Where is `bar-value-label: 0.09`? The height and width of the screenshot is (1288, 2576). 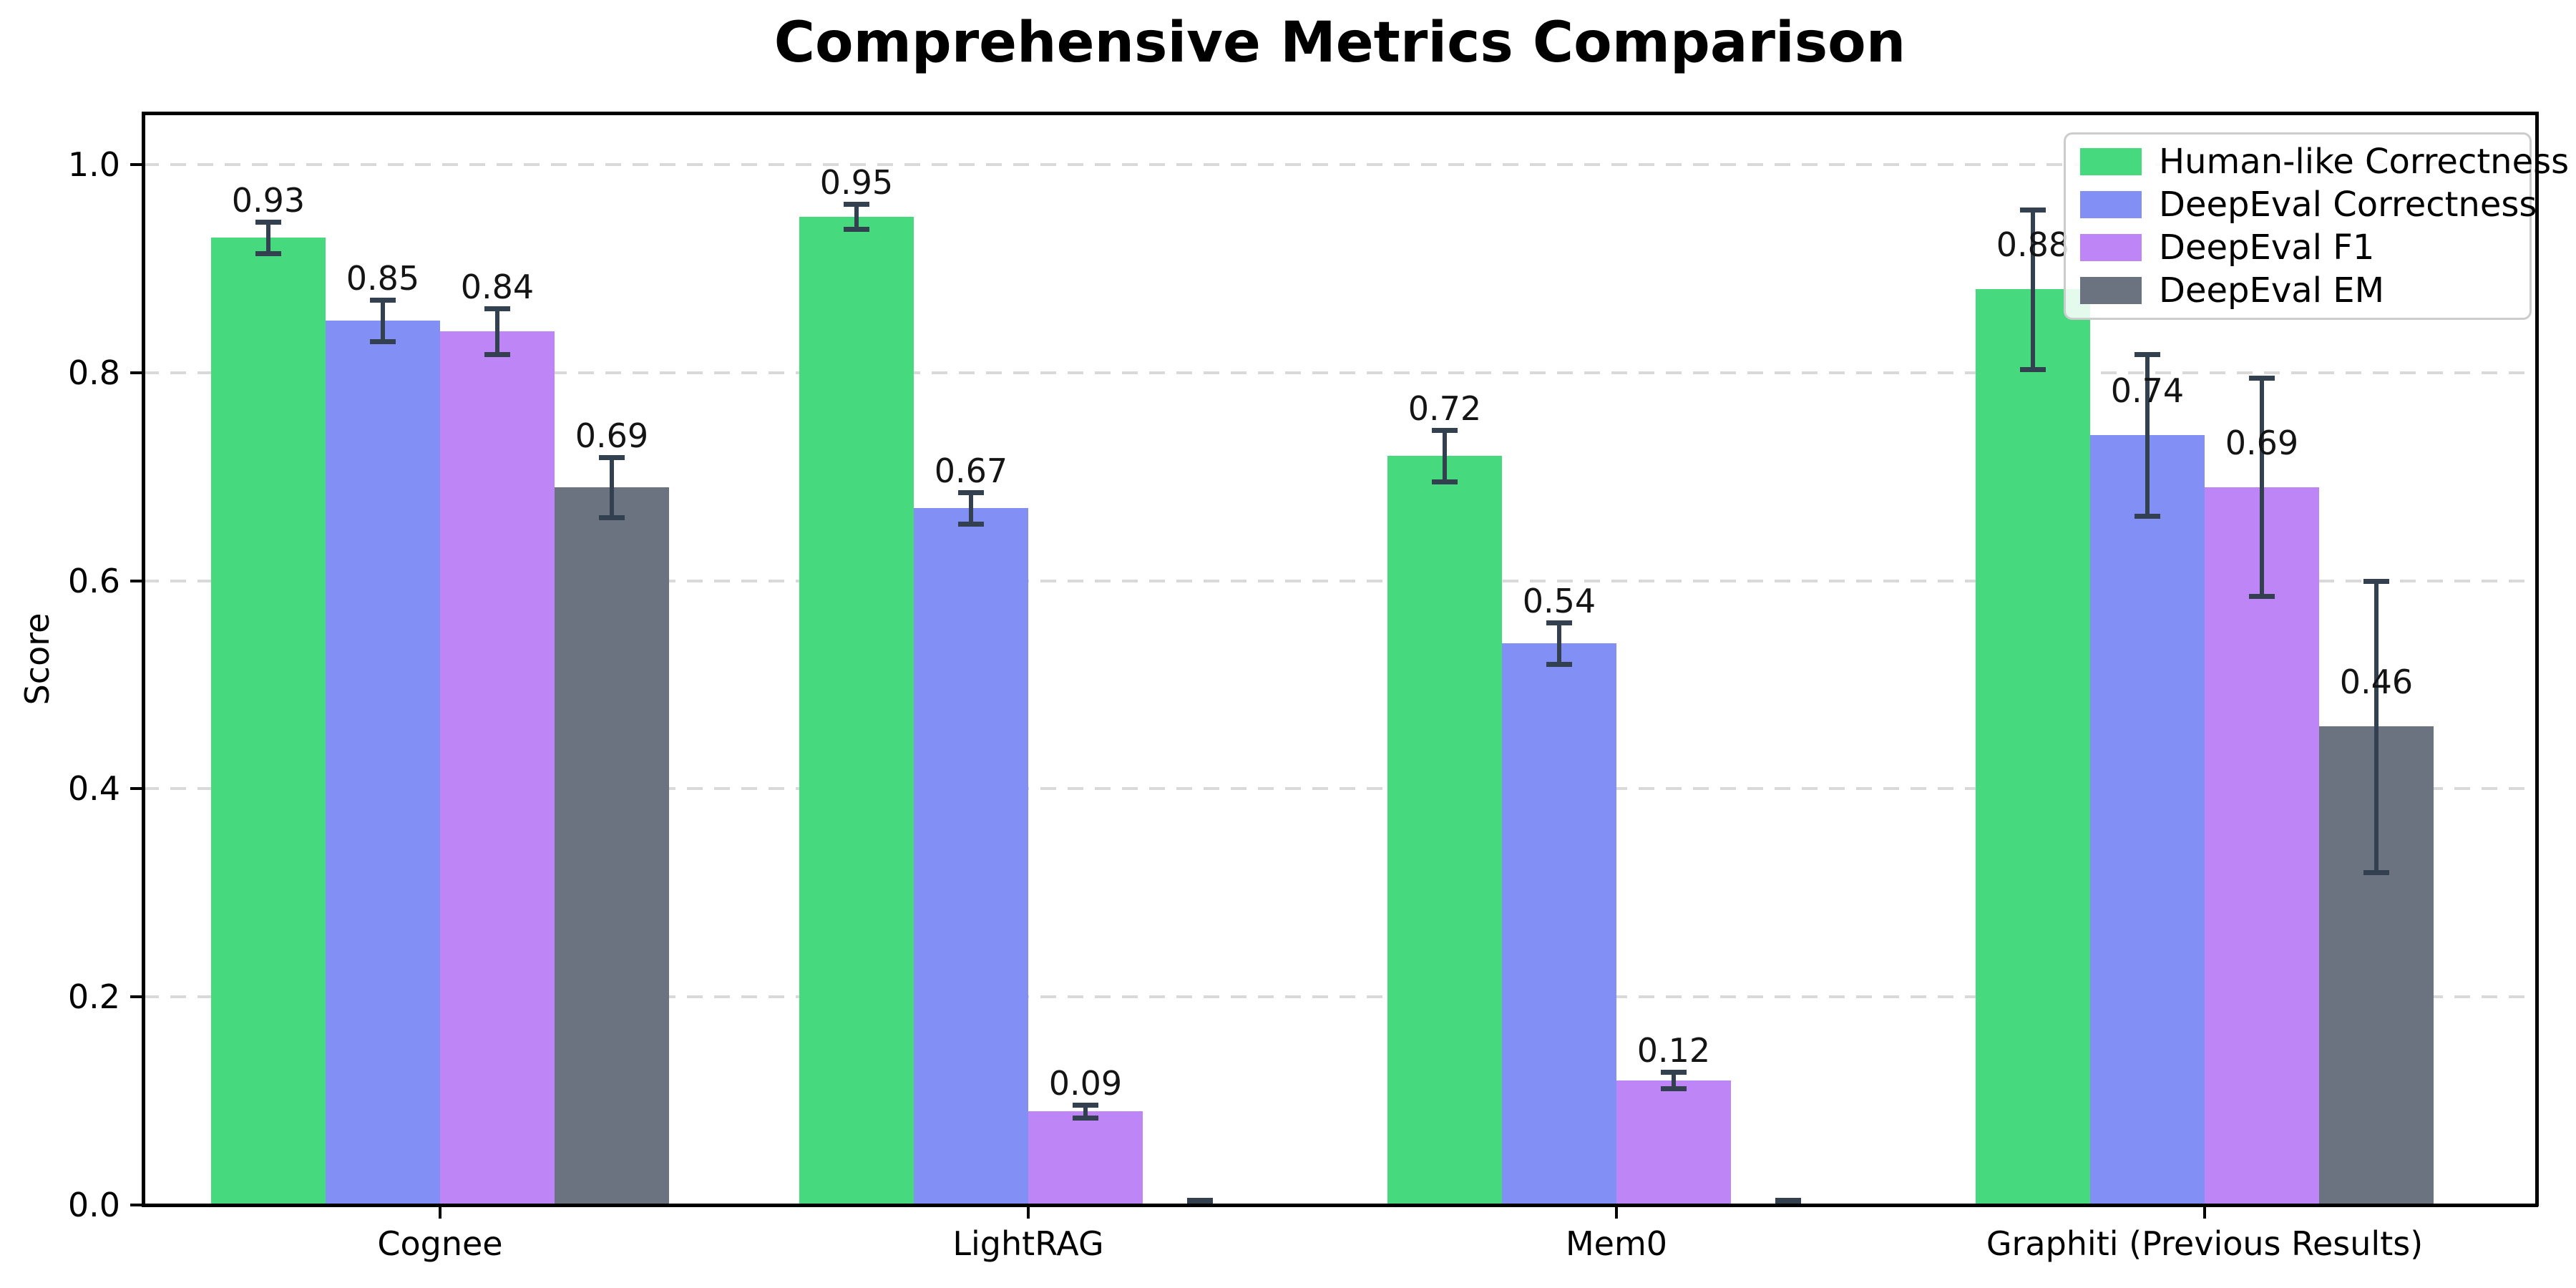
bar-value-label: 0.09 is located at coordinates (1085, 1083).